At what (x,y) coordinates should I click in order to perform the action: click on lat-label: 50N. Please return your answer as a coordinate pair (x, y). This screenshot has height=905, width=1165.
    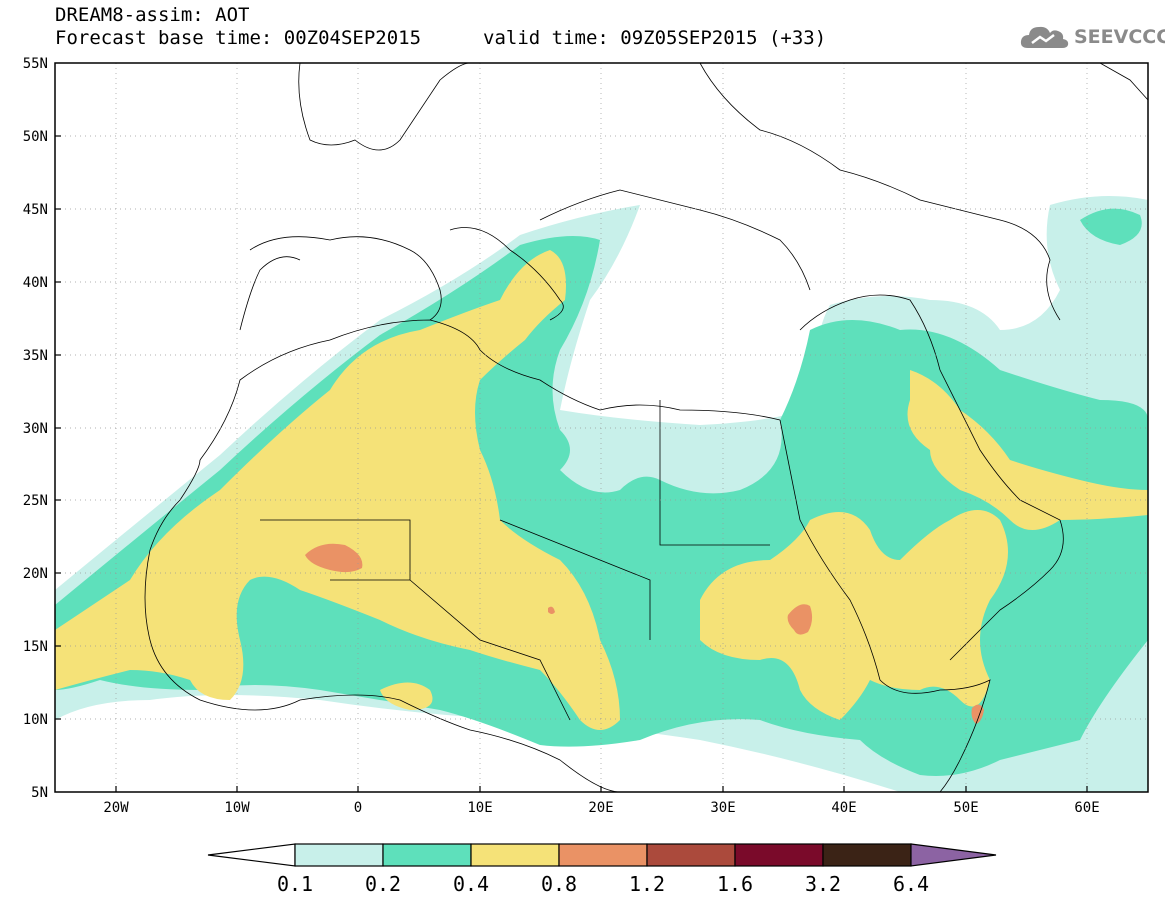
    Looking at the image, I should click on (35, 137).